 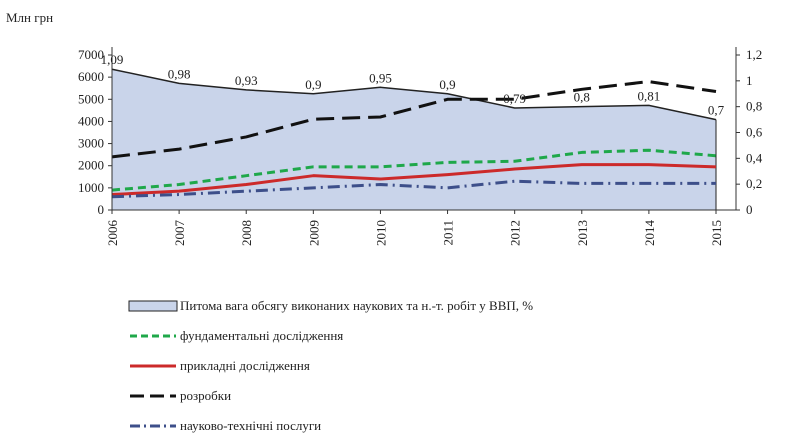 What do you see at coordinates (91, 143) in the screenshot?
I see `y-left-tick-label: 3000` at bounding box center [91, 143].